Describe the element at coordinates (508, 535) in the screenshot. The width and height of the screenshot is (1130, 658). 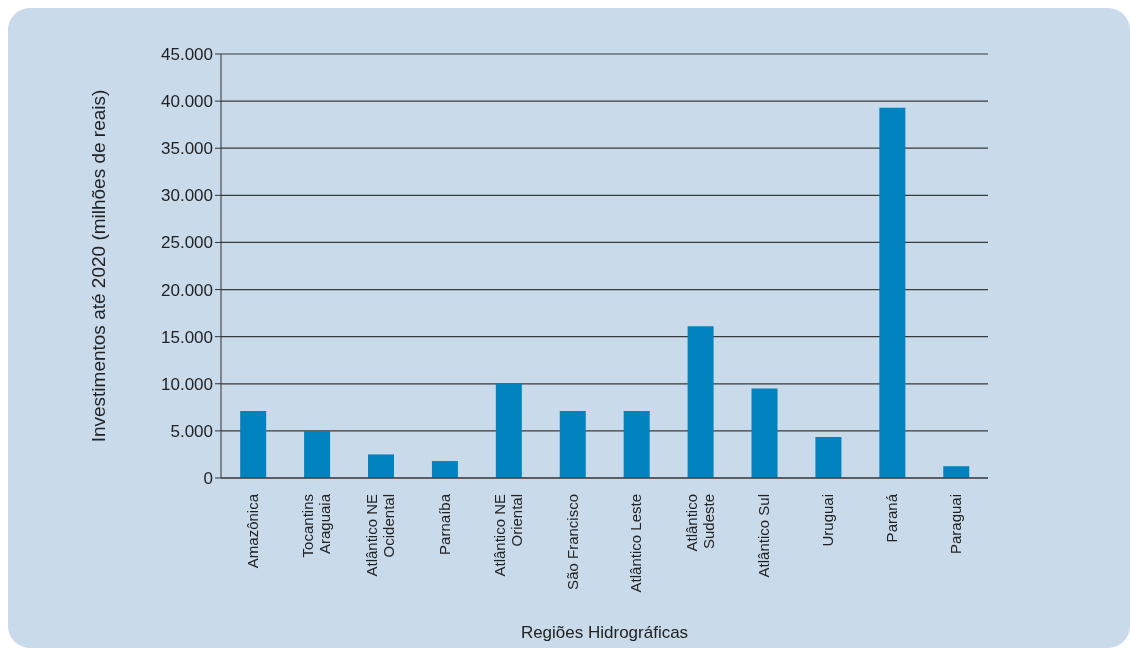
I see `x-tick-label: Atlântico NE Oriental` at that location.